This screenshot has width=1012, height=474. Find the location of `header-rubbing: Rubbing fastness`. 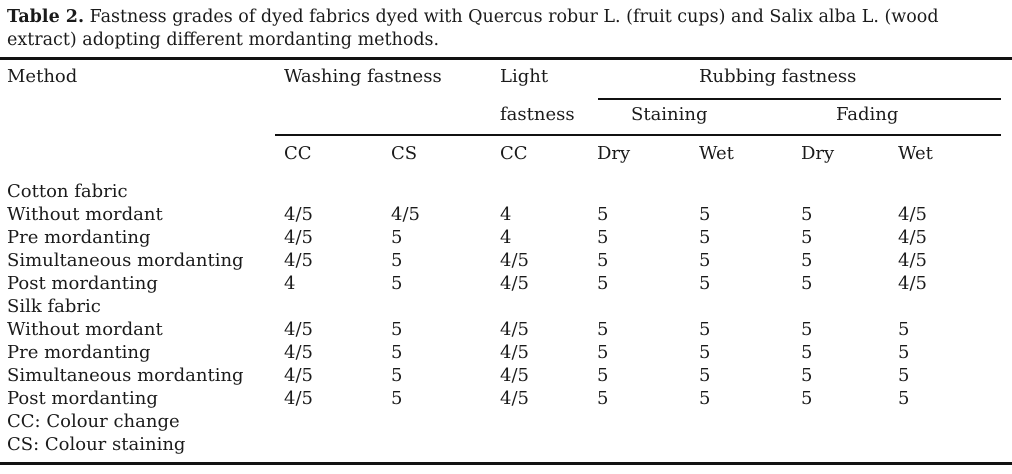

header-rubbing: Rubbing fastness is located at coordinates (778, 76).